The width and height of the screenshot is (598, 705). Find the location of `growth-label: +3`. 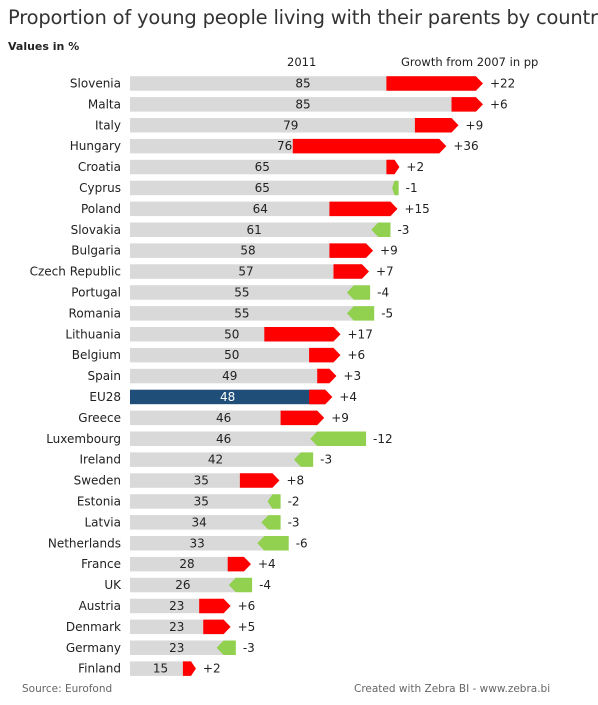

growth-label: +3 is located at coordinates (352, 376).